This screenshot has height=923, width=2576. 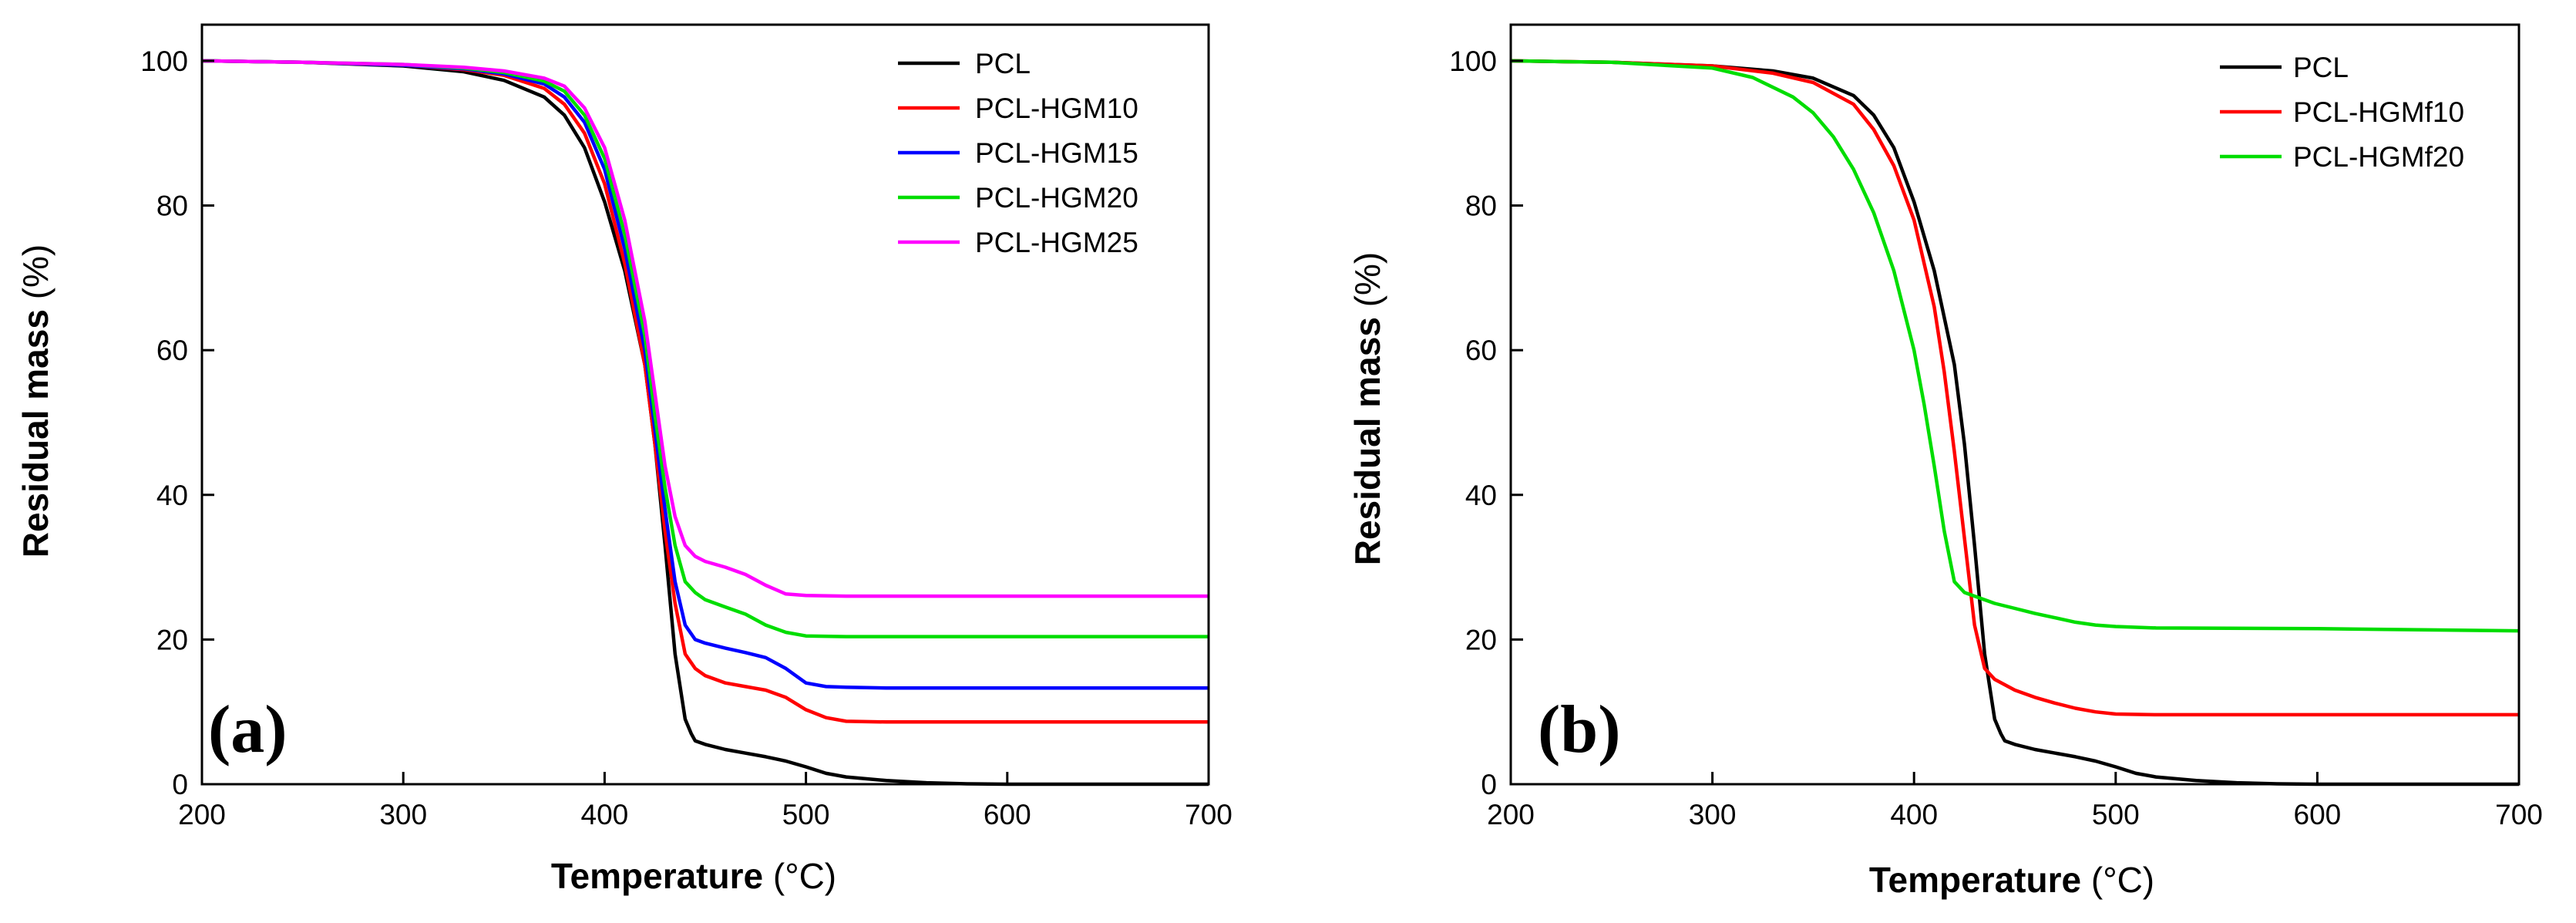 What do you see at coordinates (248, 729) in the screenshot?
I see `panel-label: (a)` at bounding box center [248, 729].